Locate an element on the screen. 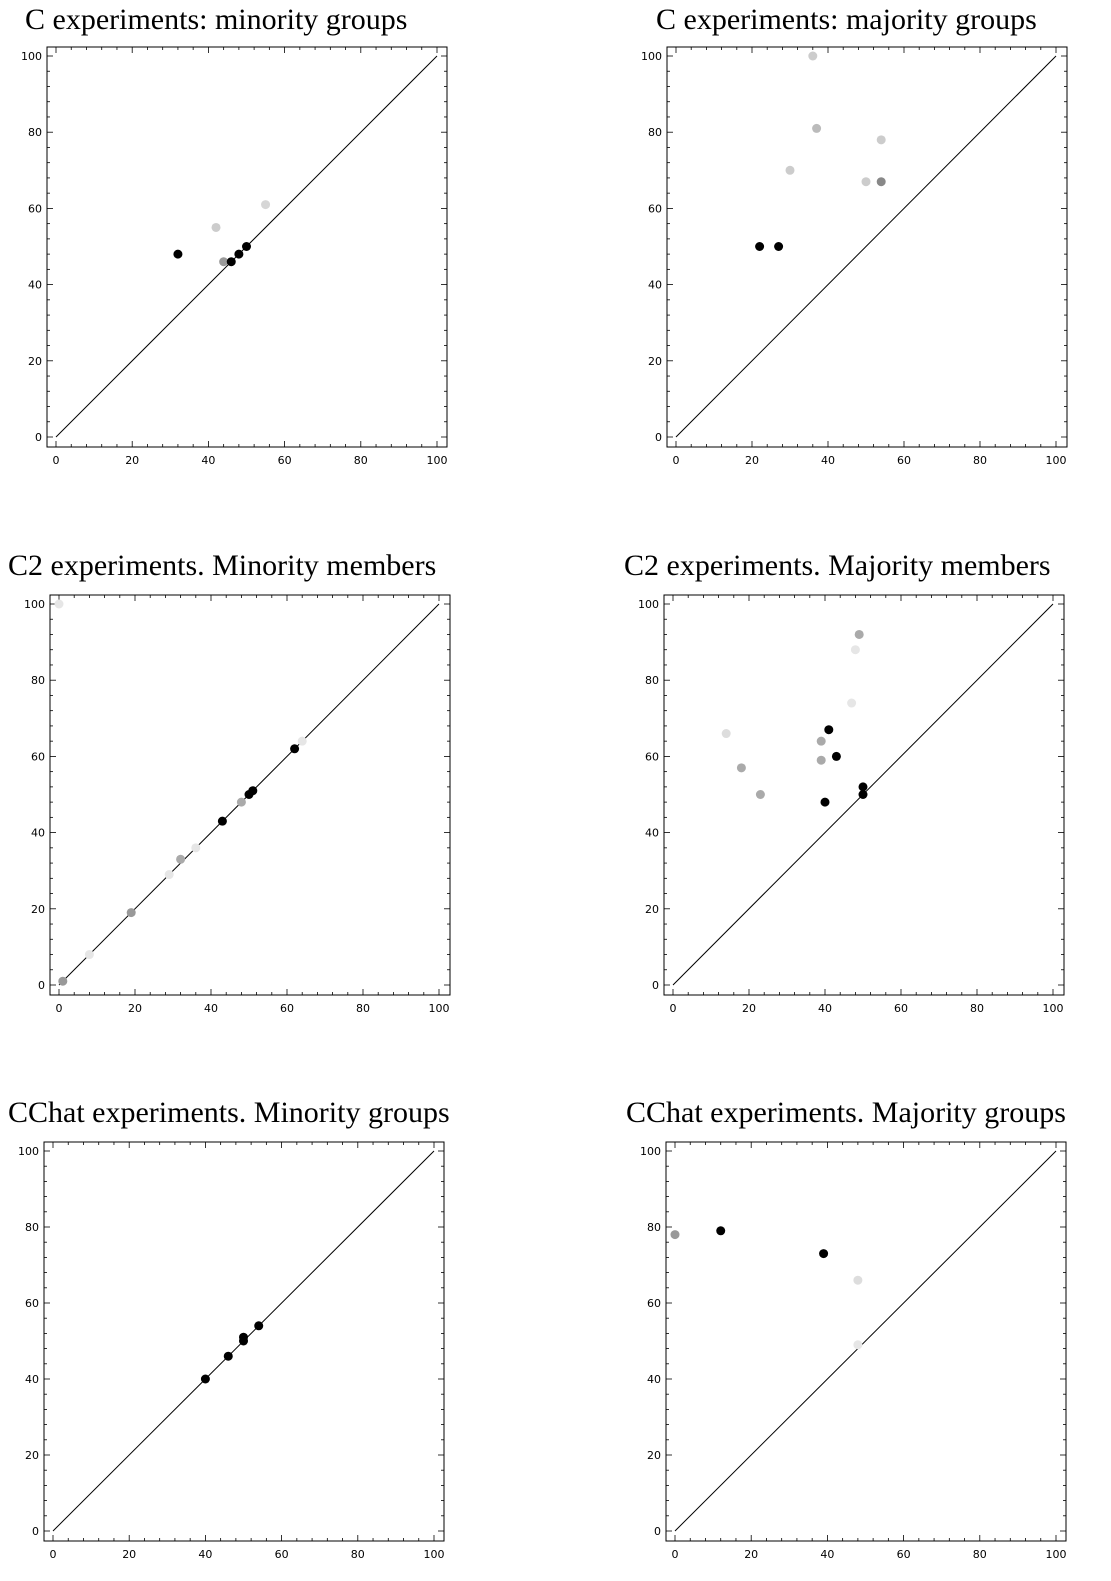  chart-title: C2 experiments. Majority members is located at coordinates (837, 565).